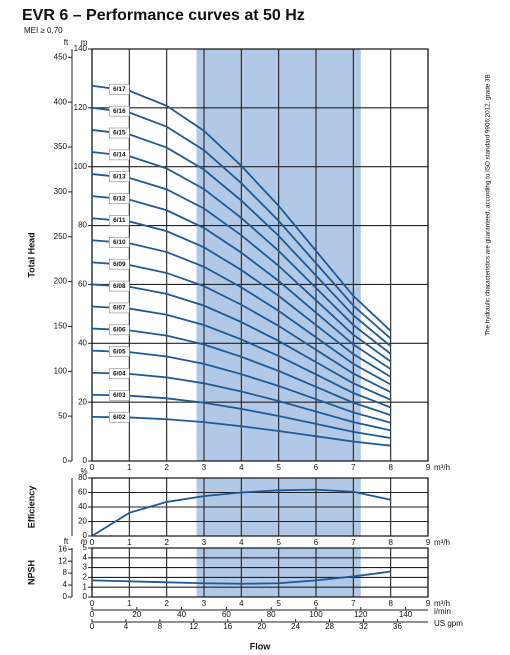 The height and width of the screenshot is (655, 510). Describe the element at coordinates (119, 220) in the screenshot. I see `curve-label: 6/11` at that location.